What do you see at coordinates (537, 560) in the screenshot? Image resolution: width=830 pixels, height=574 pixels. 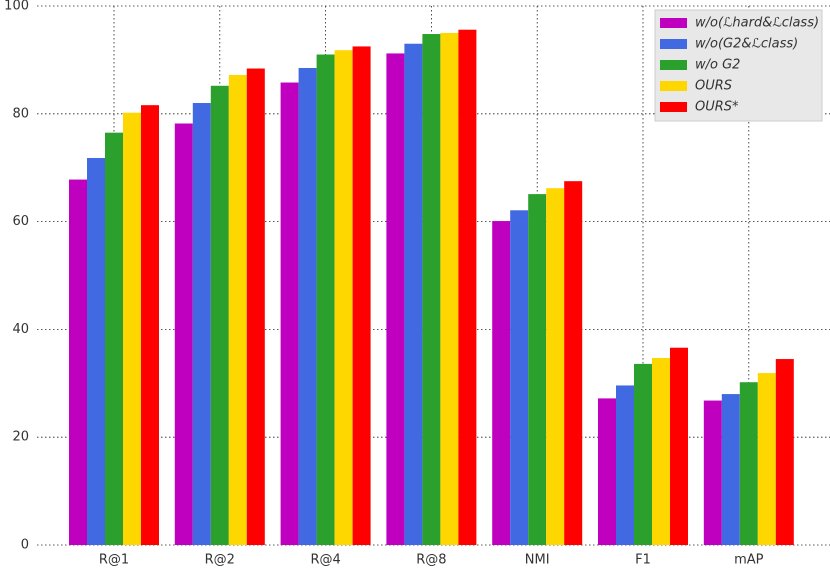 I see `x-tick-label: NMI` at bounding box center [537, 560].